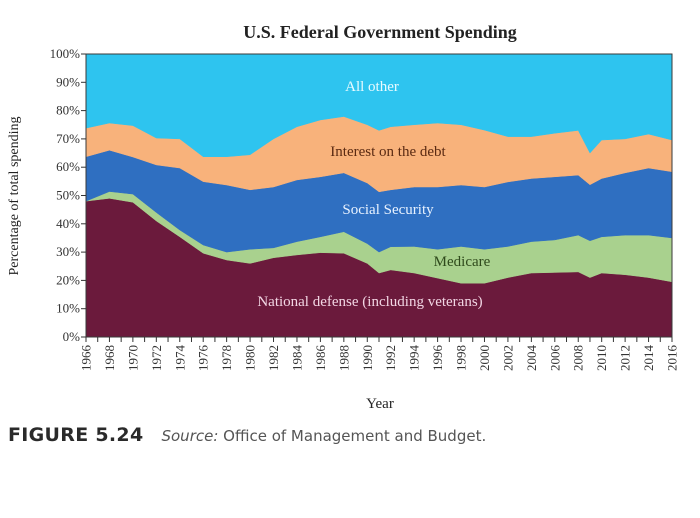  Describe the element at coordinates (648, 358) in the screenshot. I see `x-tick-label: 2014` at that location.